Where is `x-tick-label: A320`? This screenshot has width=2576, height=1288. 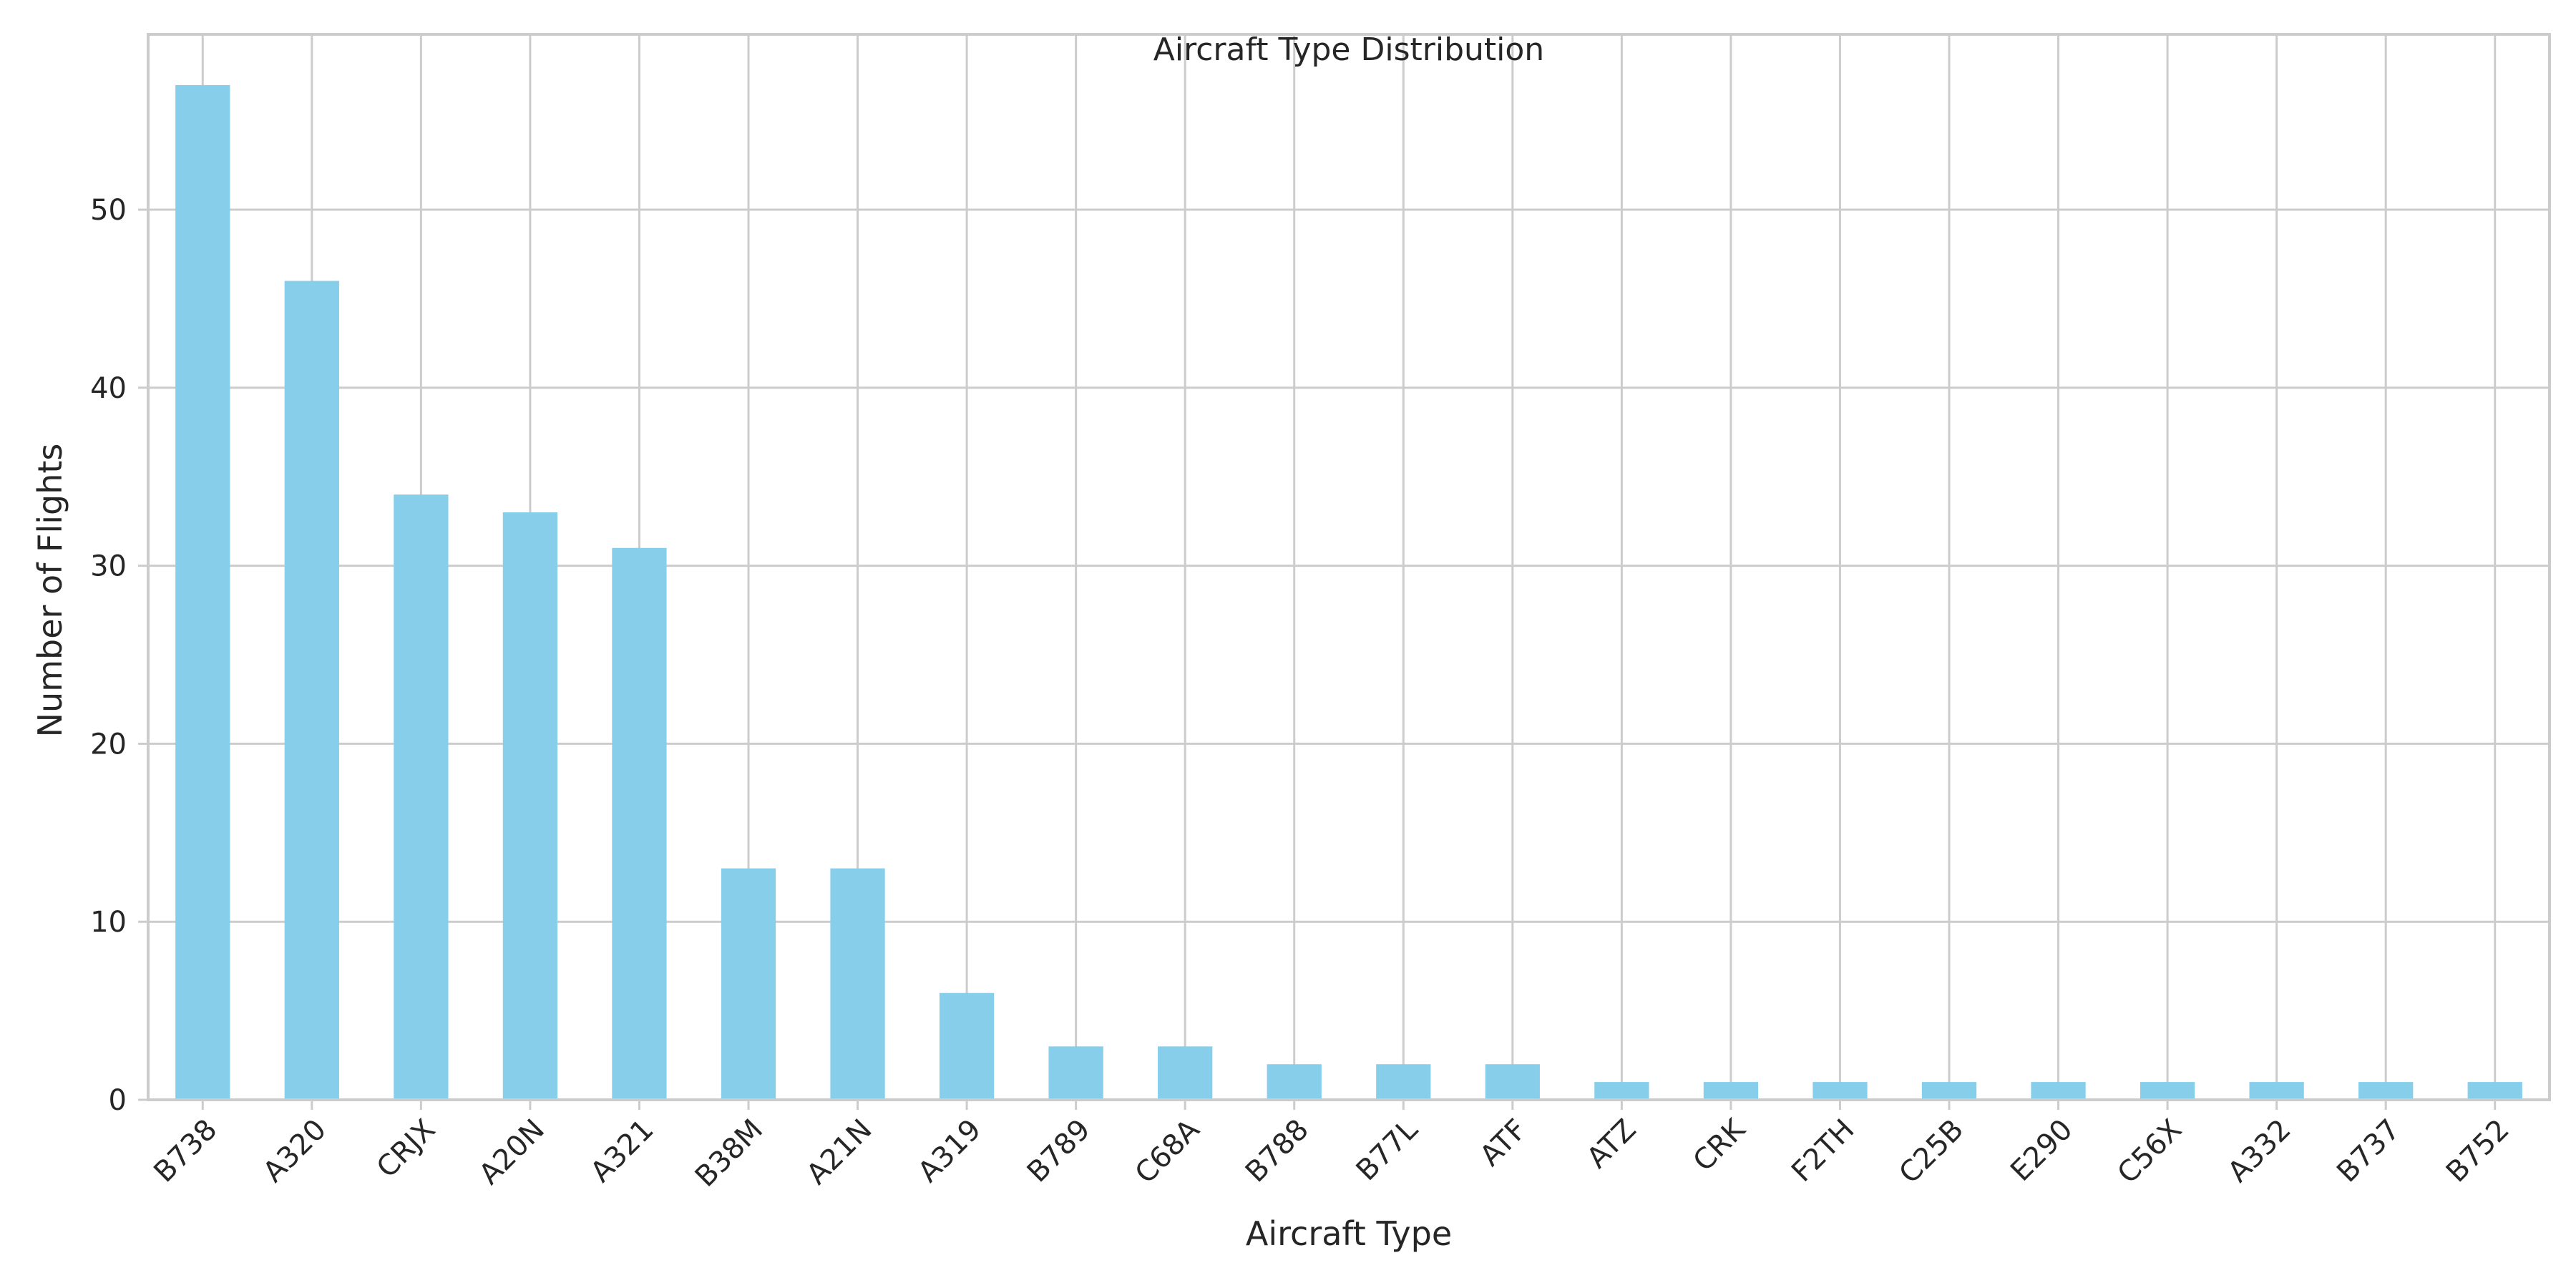 x-tick-label: A320 is located at coordinates (295, 1151).